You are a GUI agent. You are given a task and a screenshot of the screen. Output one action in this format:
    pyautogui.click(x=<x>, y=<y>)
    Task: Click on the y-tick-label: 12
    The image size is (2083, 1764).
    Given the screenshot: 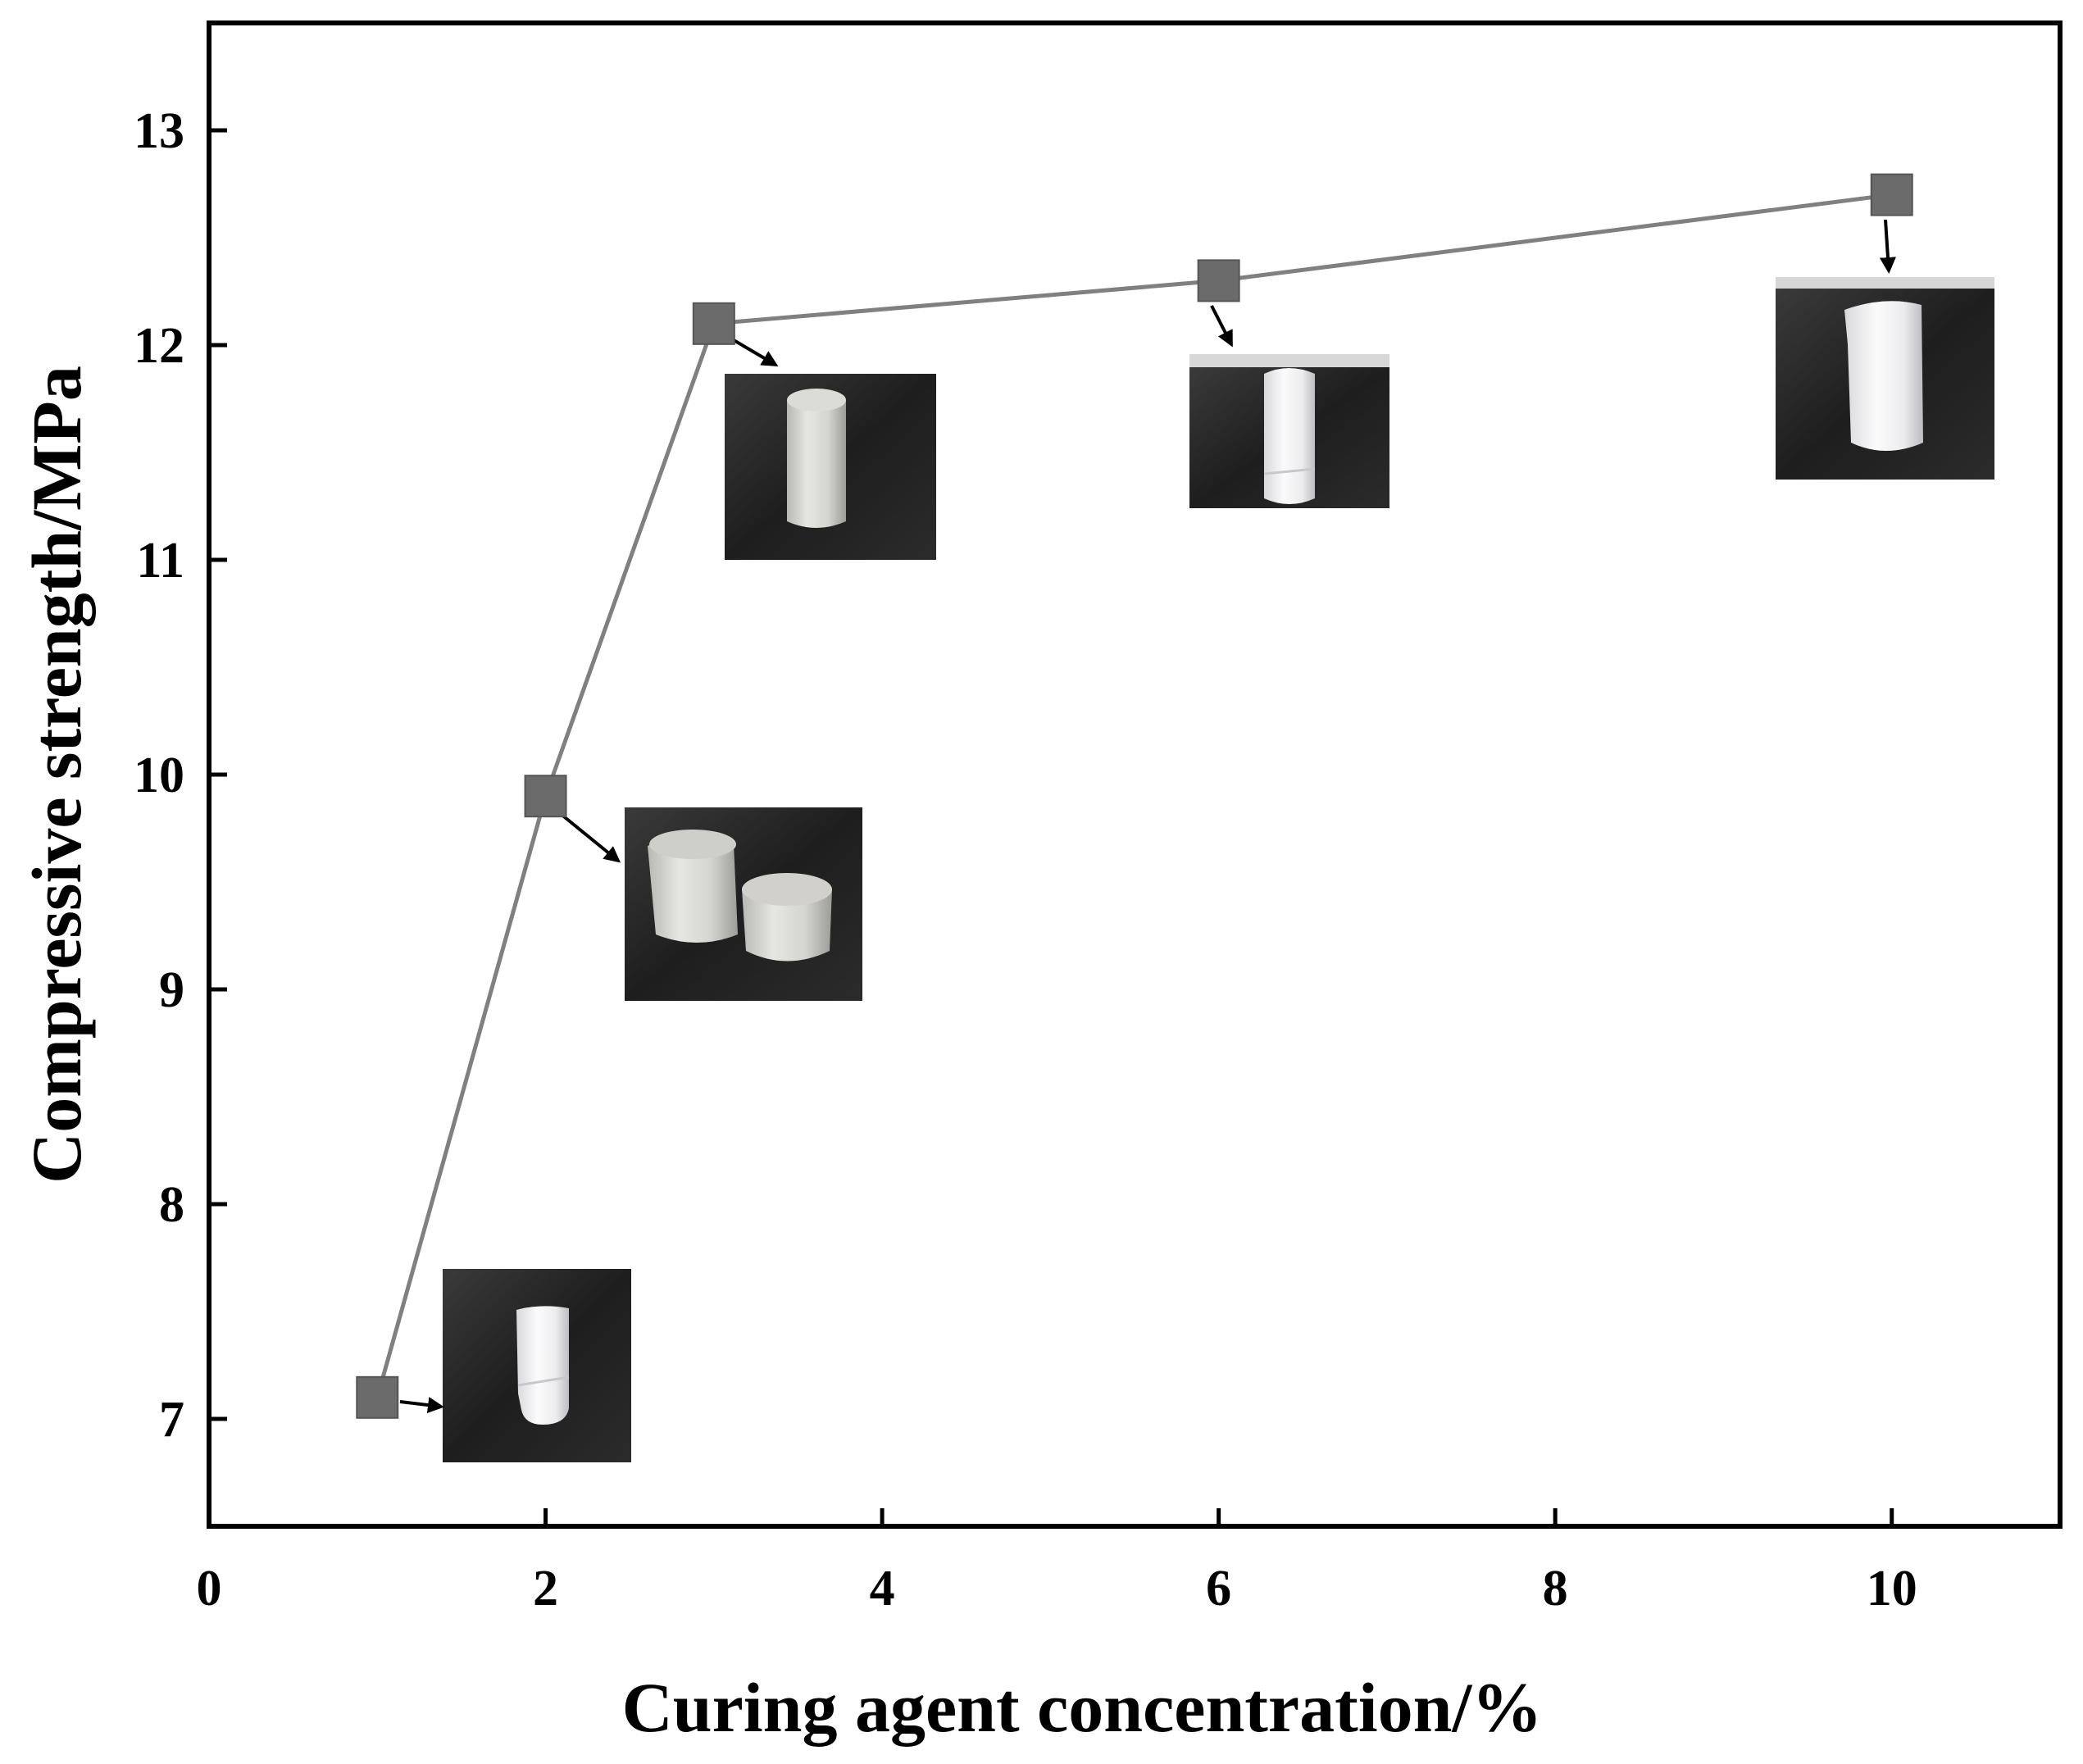 What is the action you would take?
    pyautogui.click(x=159, y=346)
    